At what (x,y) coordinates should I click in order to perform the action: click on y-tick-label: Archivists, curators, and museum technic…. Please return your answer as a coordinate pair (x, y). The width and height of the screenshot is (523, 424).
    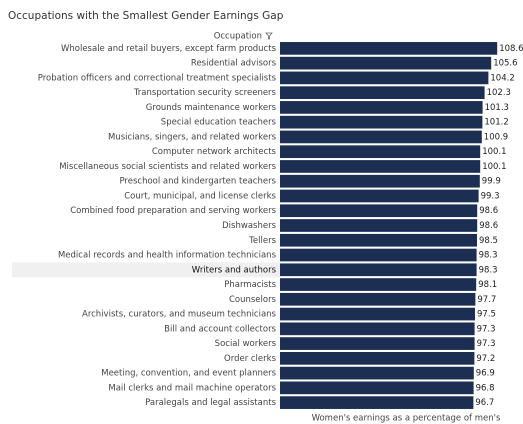
    Looking at the image, I should click on (179, 315).